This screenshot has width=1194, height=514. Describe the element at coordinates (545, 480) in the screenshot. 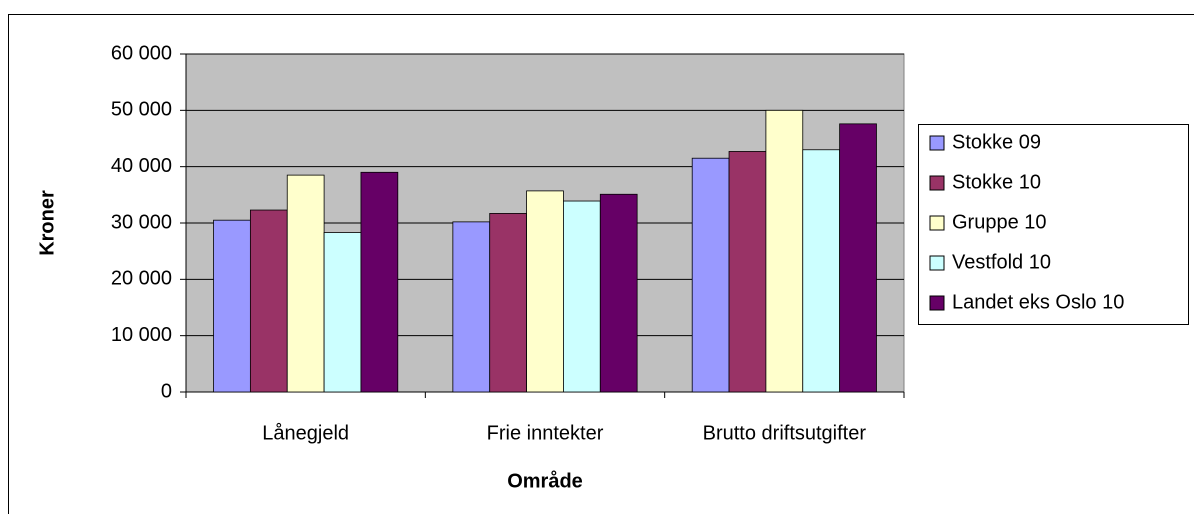

I see `x-axis-title: Område` at that location.